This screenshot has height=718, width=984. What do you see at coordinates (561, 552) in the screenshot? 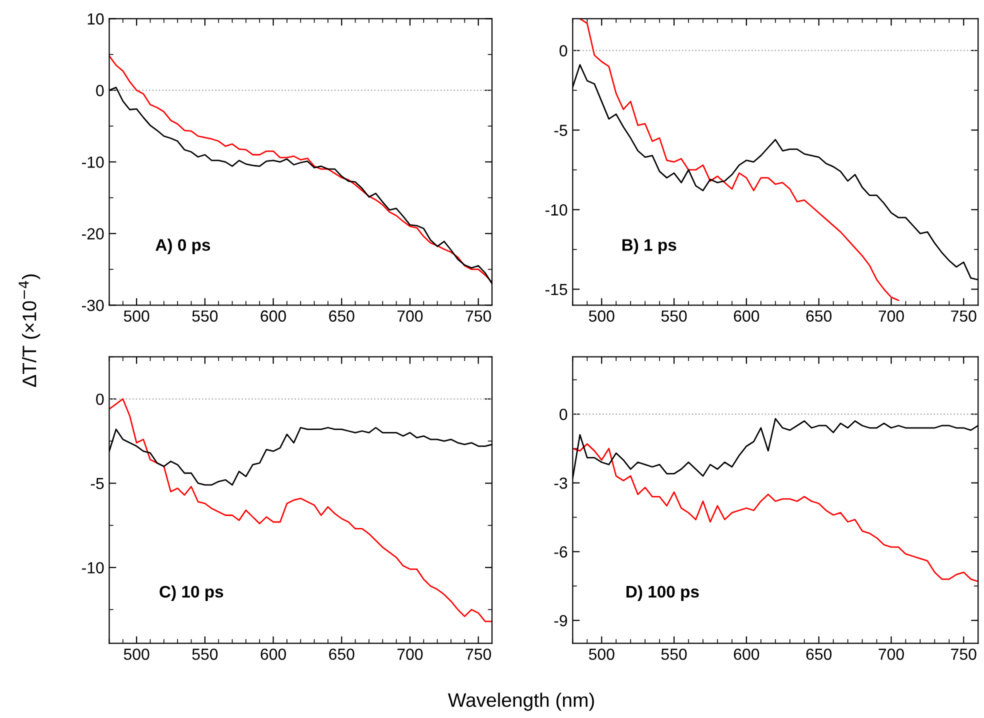
I see `y-tick-label: -6` at bounding box center [561, 552].